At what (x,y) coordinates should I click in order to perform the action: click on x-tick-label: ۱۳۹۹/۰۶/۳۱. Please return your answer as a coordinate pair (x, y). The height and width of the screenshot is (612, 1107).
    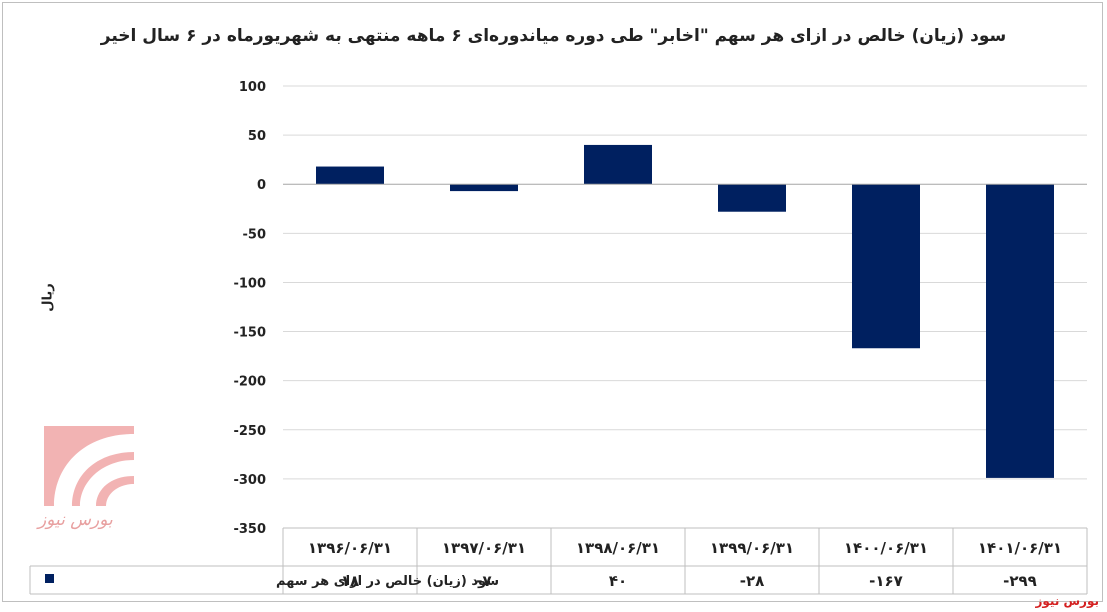
    Looking at the image, I should click on (752, 548).